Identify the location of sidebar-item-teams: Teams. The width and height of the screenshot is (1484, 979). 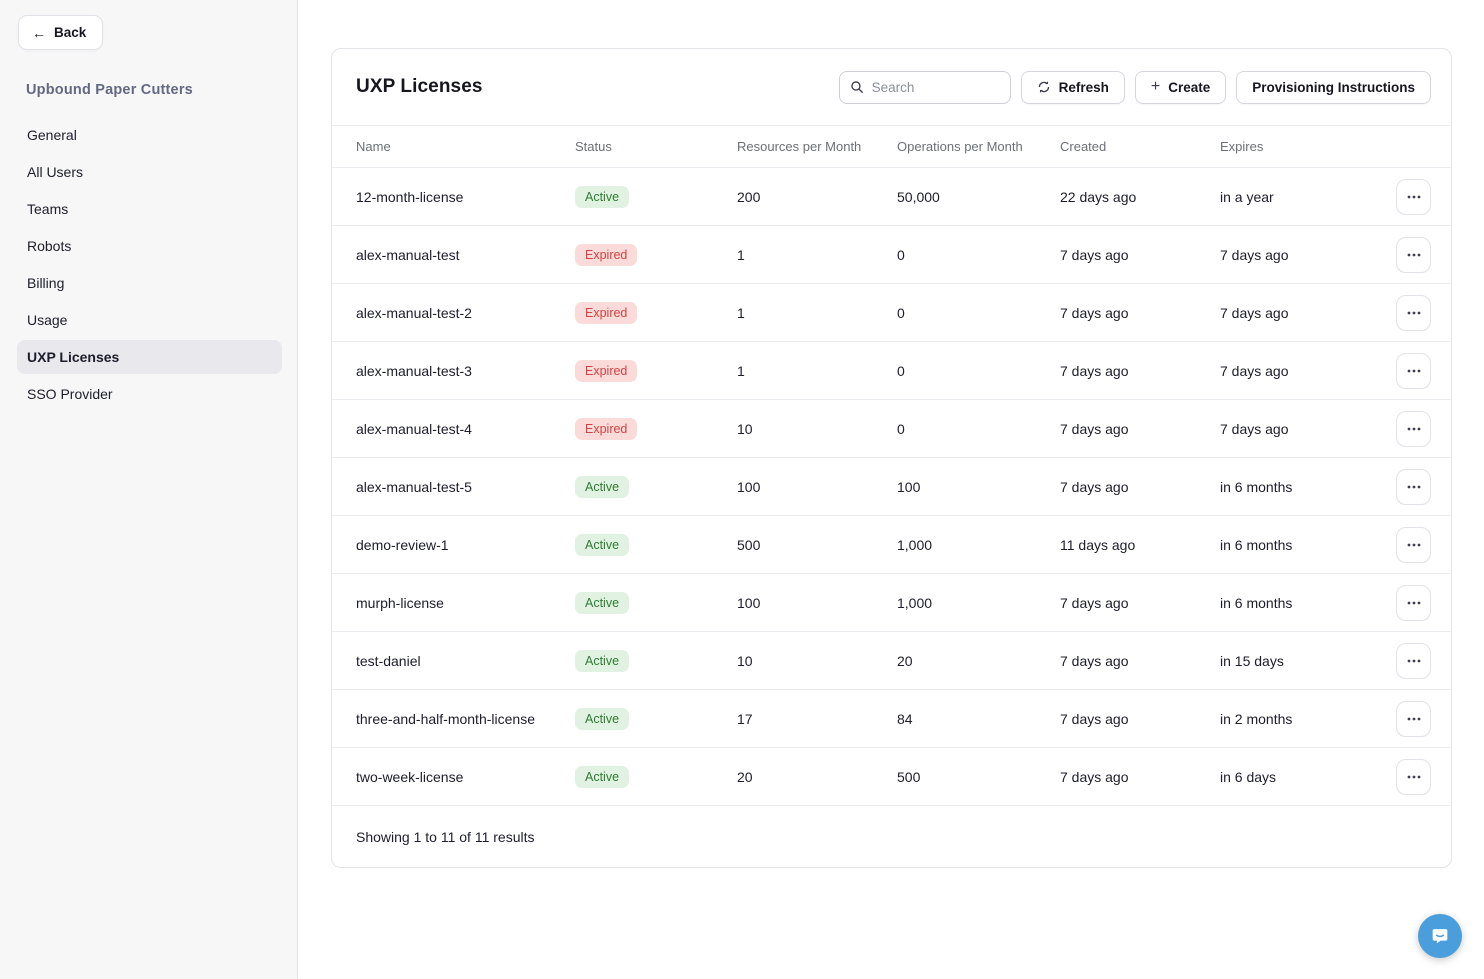
(48, 209).